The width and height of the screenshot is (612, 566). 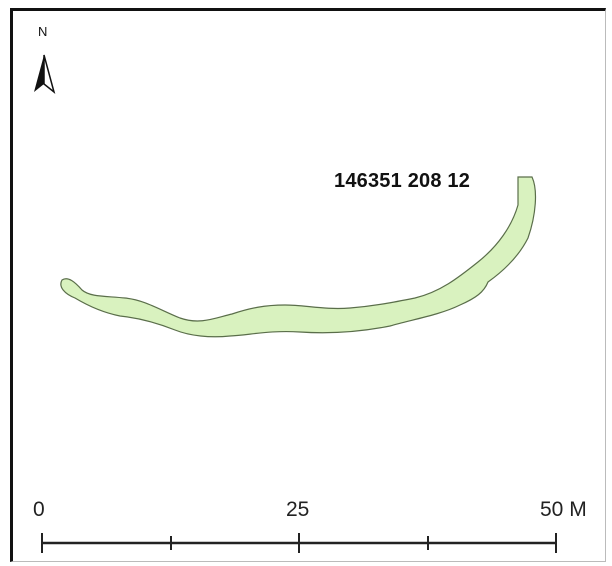 What do you see at coordinates (299, 543) in the screenshot?
I see `scale-bar` at bounding box center [299, 543].